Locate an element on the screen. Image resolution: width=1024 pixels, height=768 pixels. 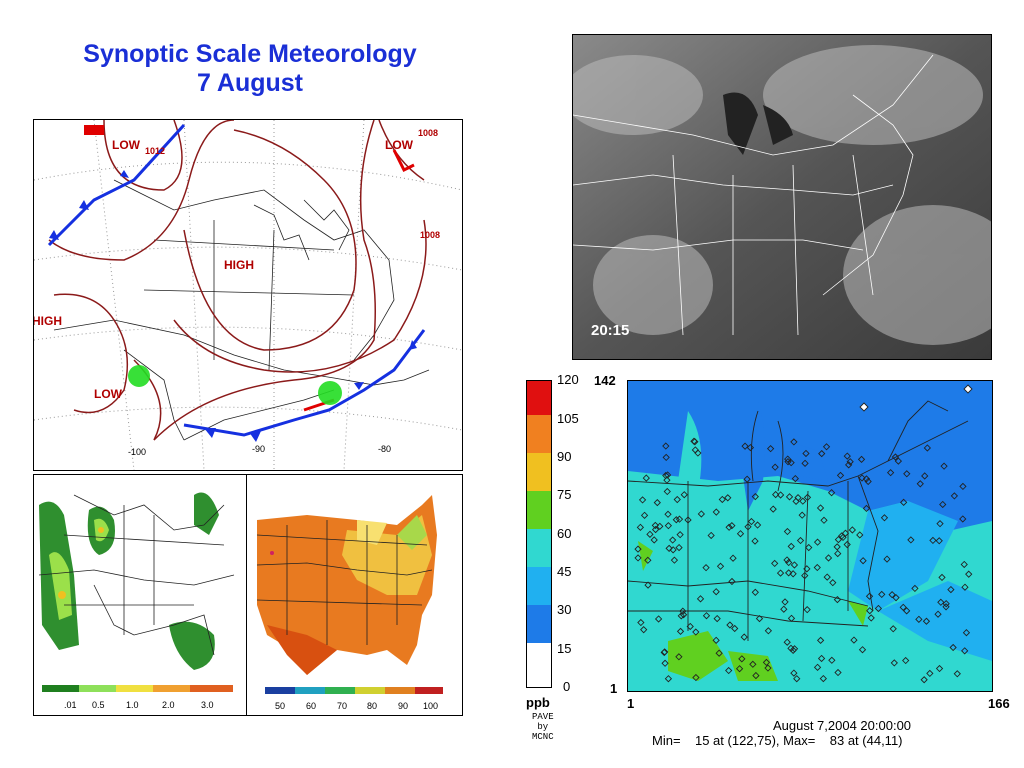
high-label-center: HIGH is located at coordinates (239, 265).